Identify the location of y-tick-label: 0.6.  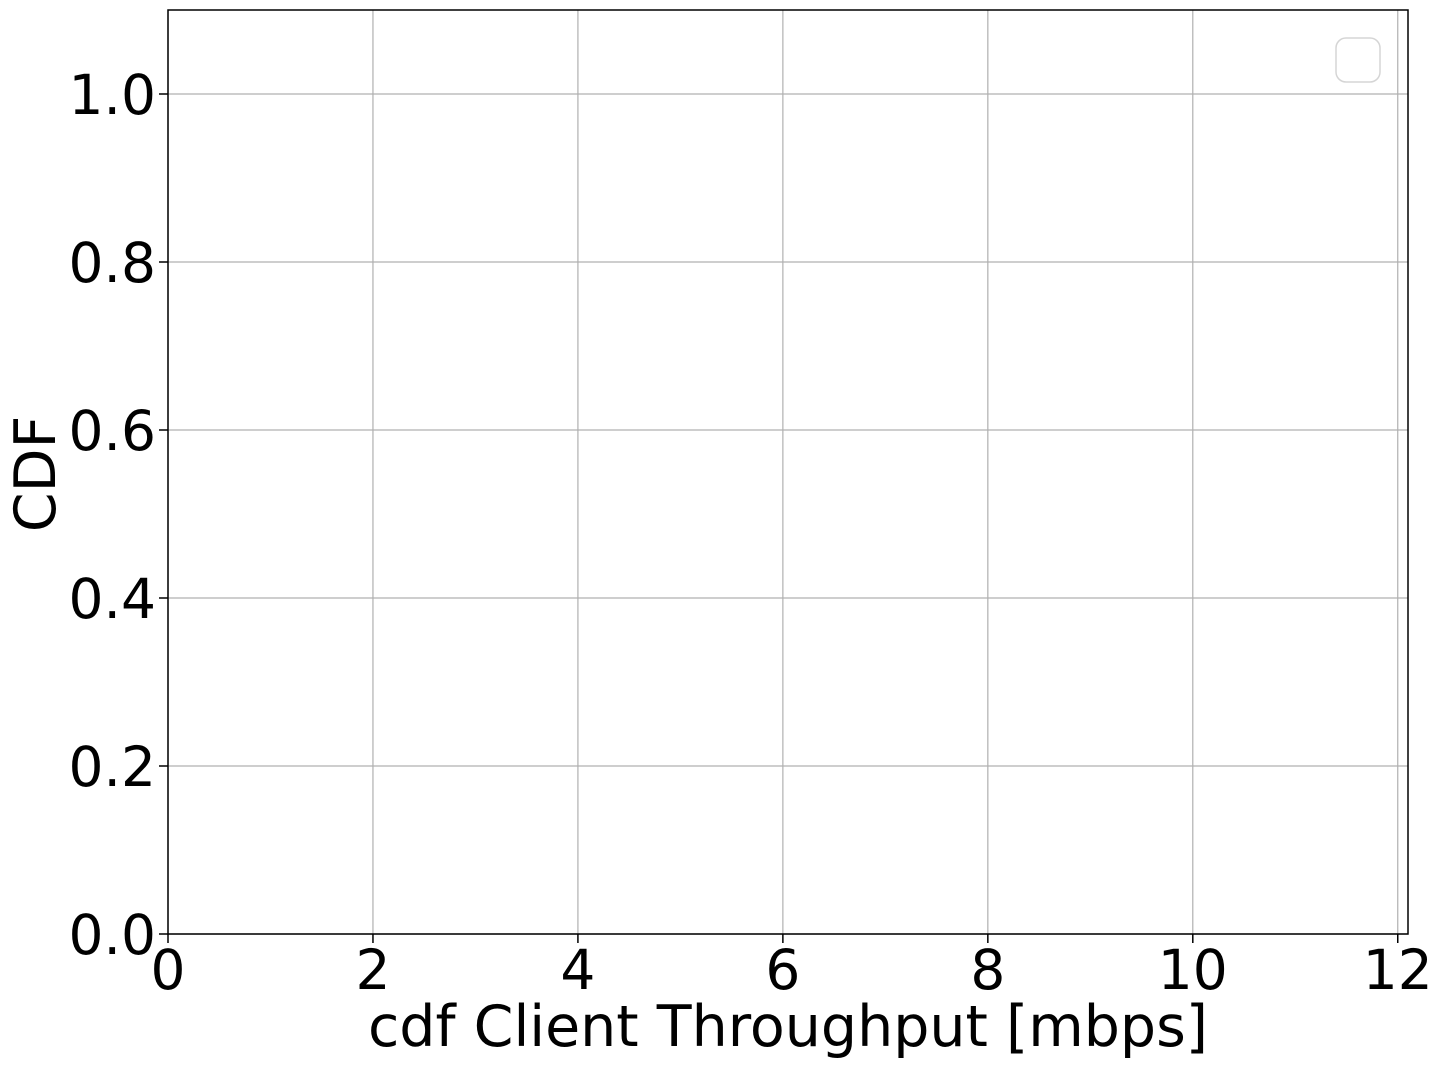
(112, 431).